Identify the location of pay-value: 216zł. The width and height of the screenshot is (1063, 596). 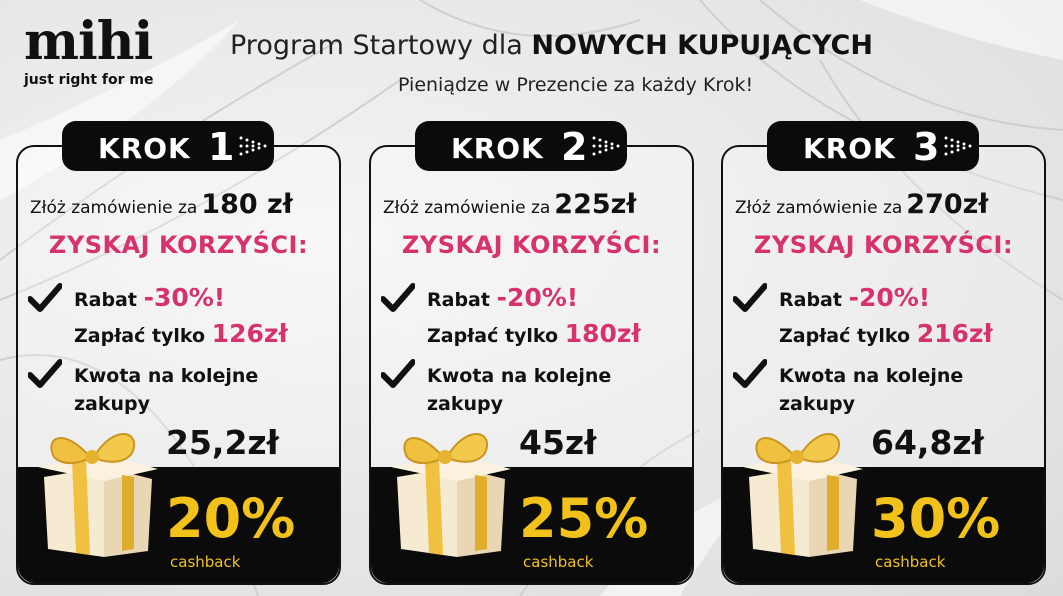
(954, 333).